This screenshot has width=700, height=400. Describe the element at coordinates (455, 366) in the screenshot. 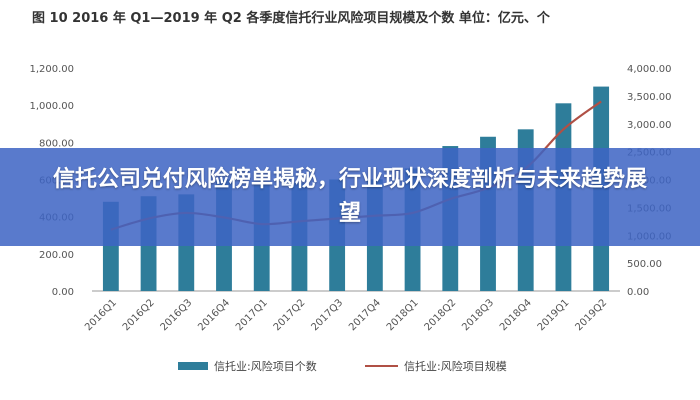

I see `legend-label-line: 信托业:风险项目规模` at that location.